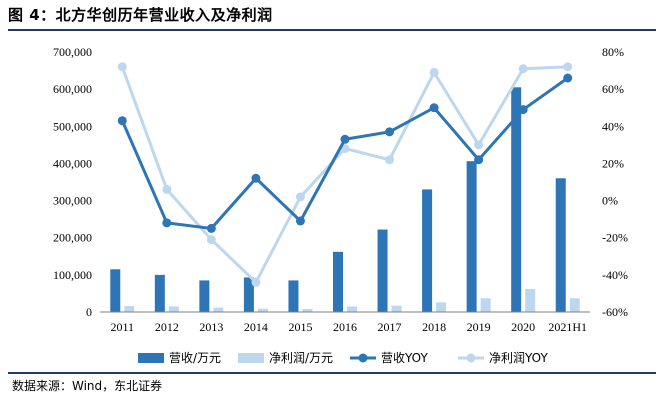  Describe the element at coordinates (72, 89) in the screenshot. I see `y-left-tick-label: 600,000` at that location.